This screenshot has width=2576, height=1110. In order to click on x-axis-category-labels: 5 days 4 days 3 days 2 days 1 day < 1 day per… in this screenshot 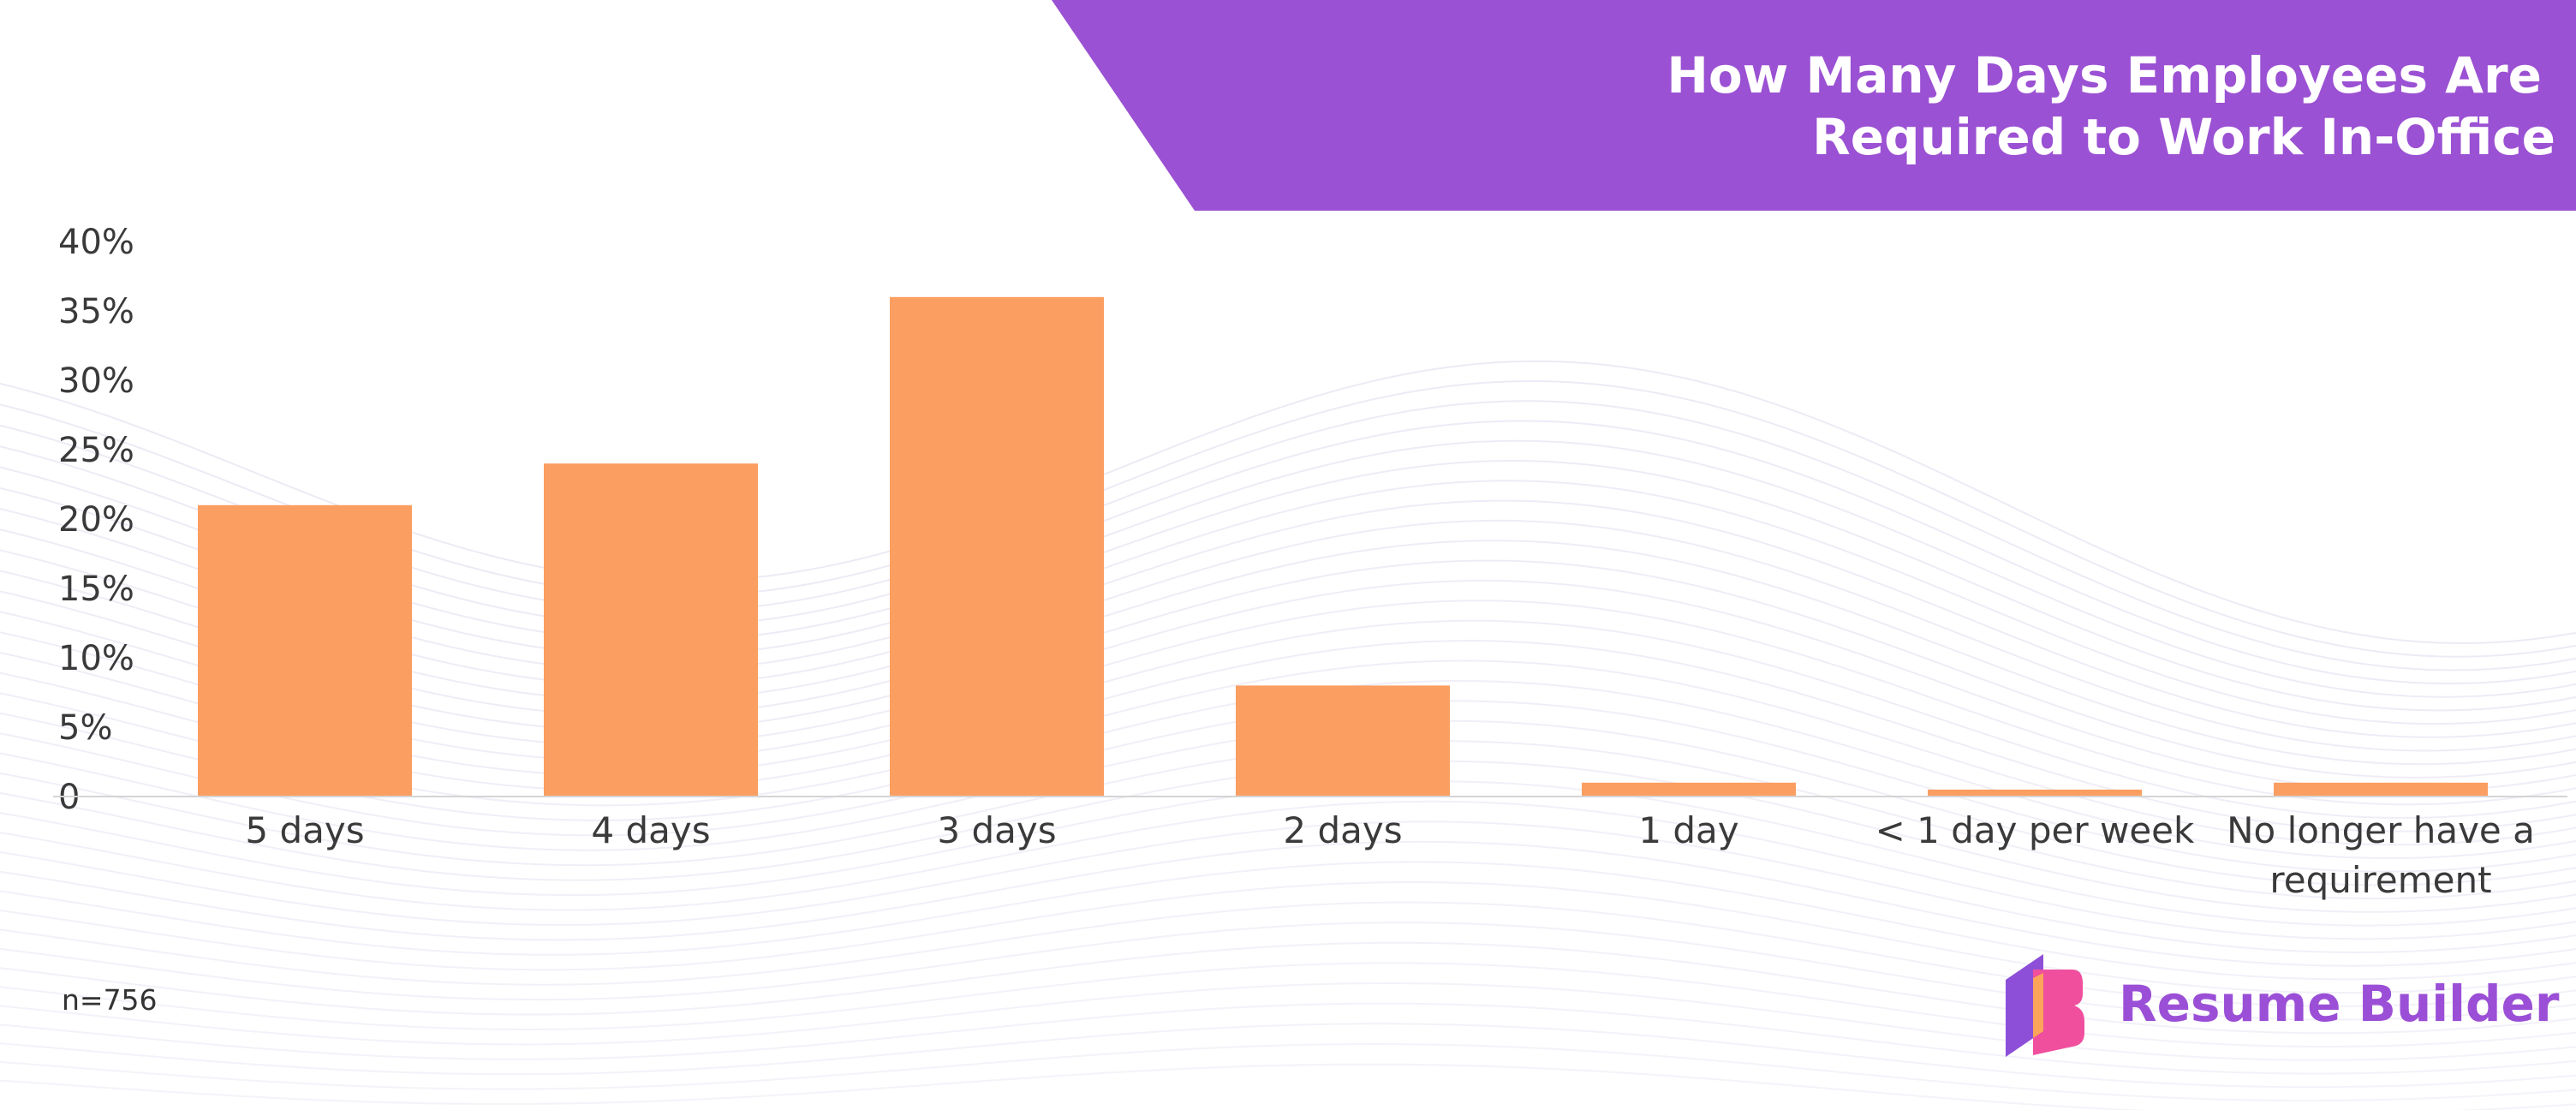, I will do `click(1389, 855)`.